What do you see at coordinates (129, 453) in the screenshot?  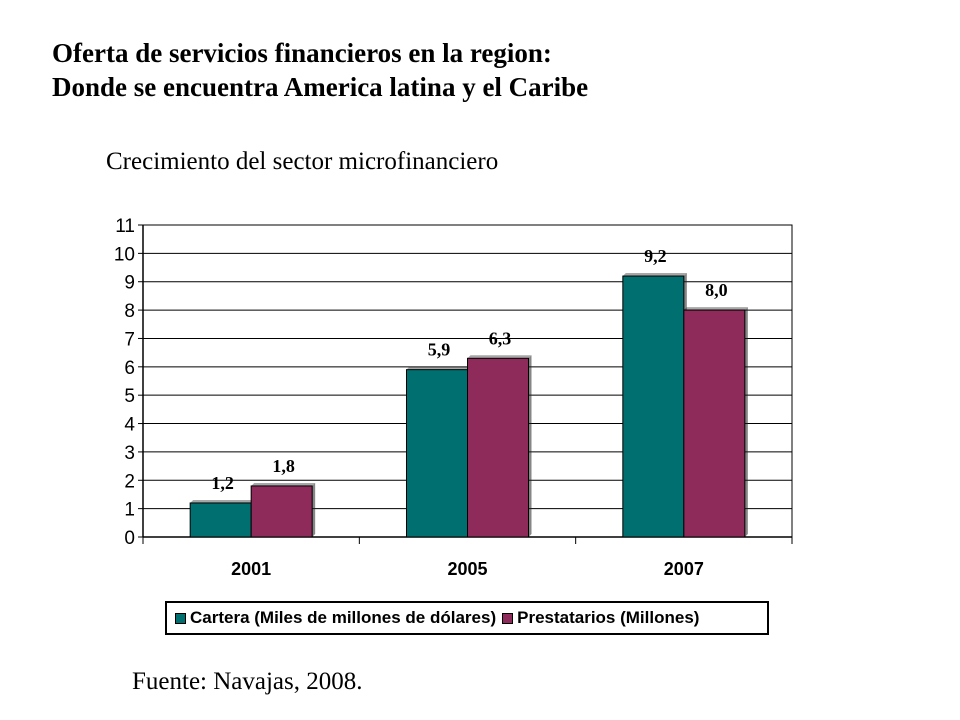 I see `y-tick-label: 3` at bounding box center [129, 453].